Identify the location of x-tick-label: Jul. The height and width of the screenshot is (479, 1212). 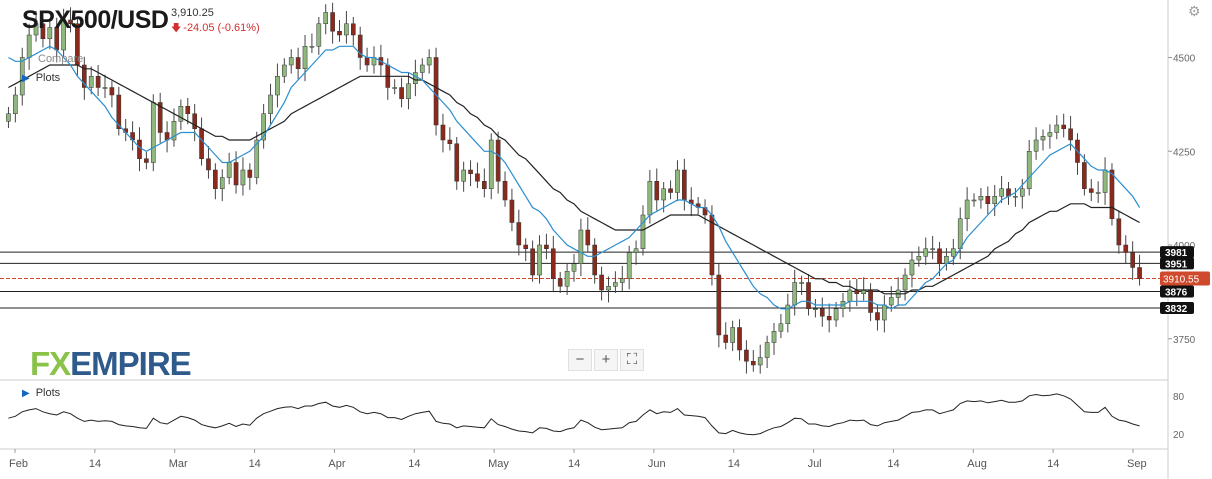
(815, 464).